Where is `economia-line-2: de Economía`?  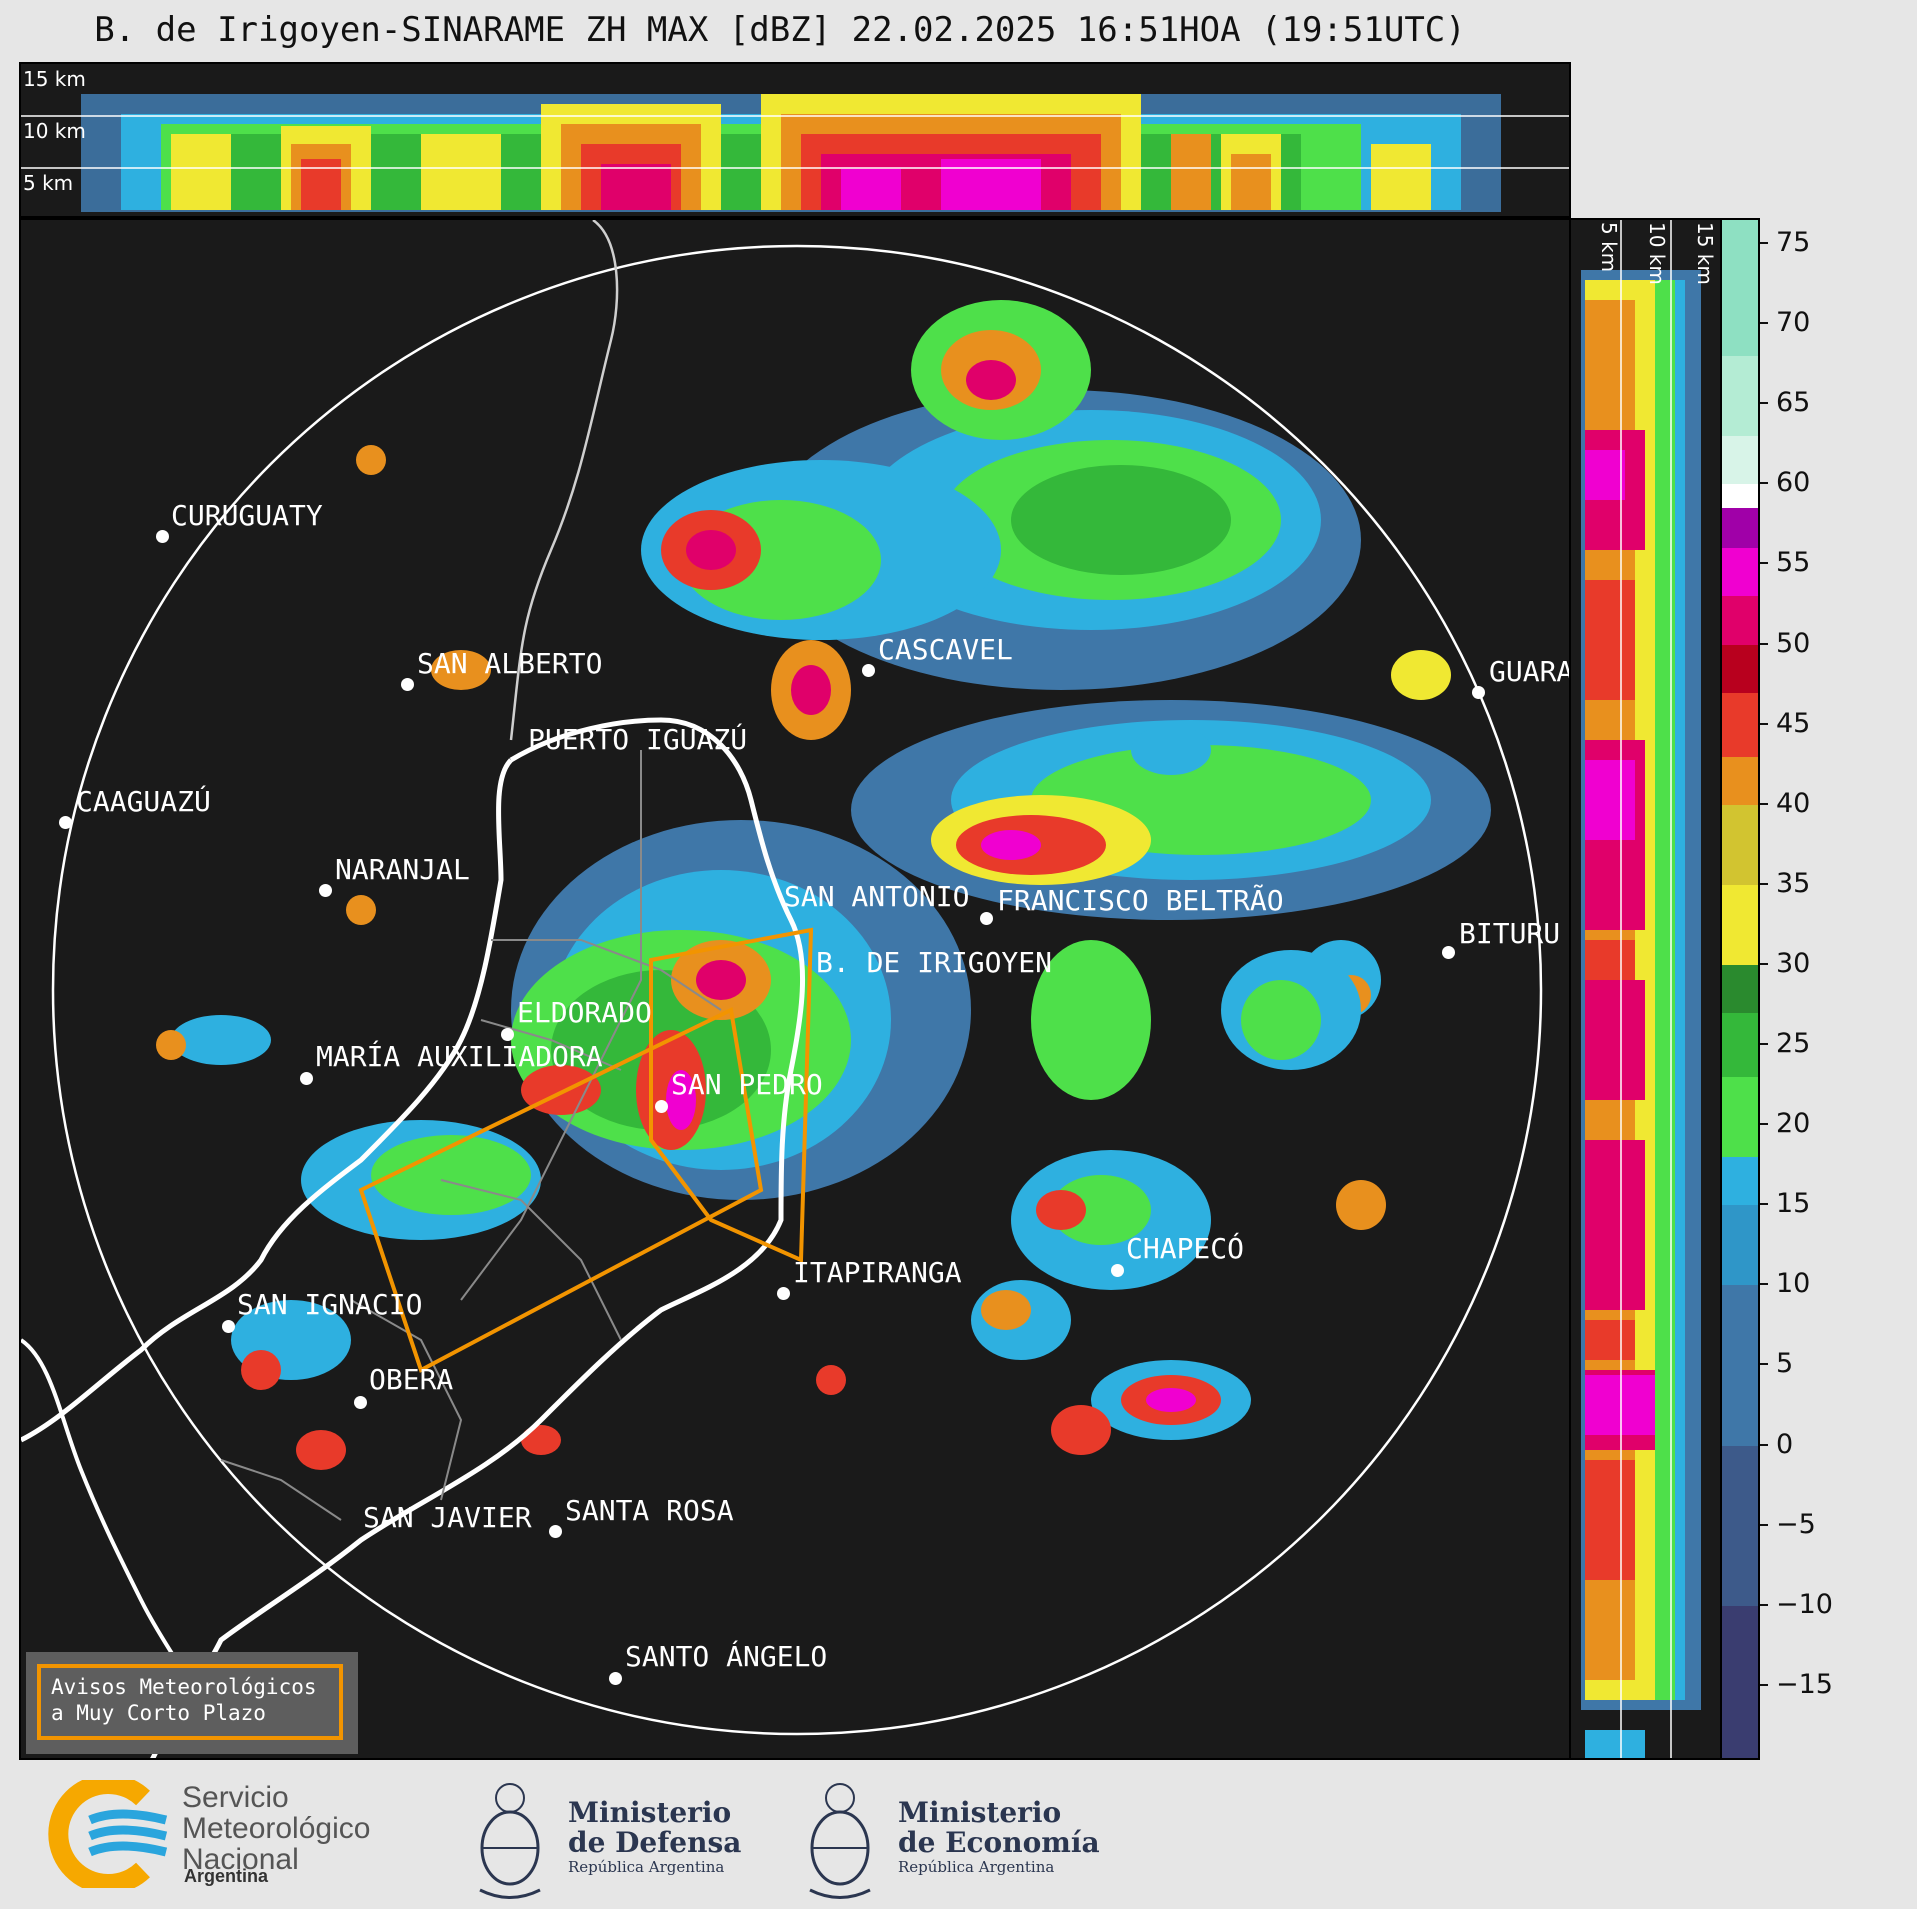
economia-line-2: de Economía is located at coordinates (999, 1842).